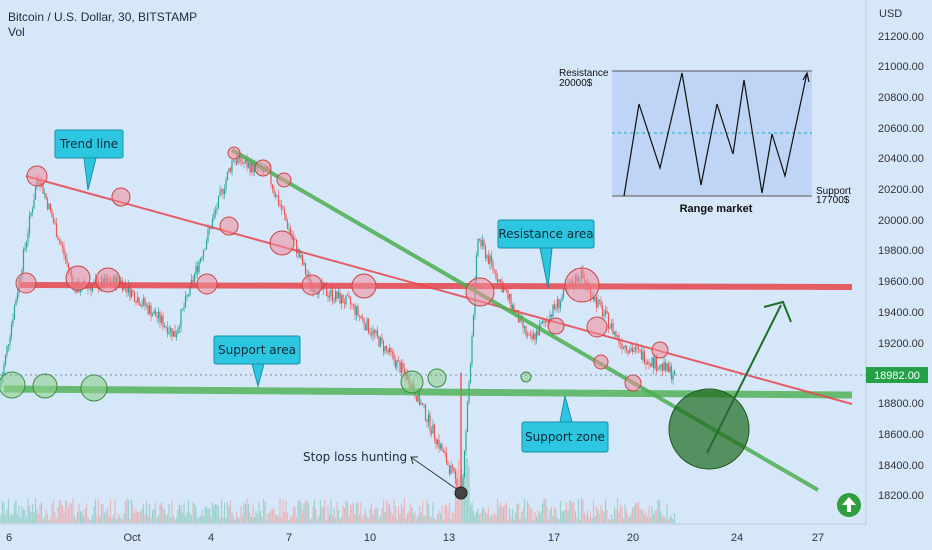 The image size is (932, 550). Describe the element at coordinates (833, 191) in the screenshot. I see `inset-support-label: Support` at that location.